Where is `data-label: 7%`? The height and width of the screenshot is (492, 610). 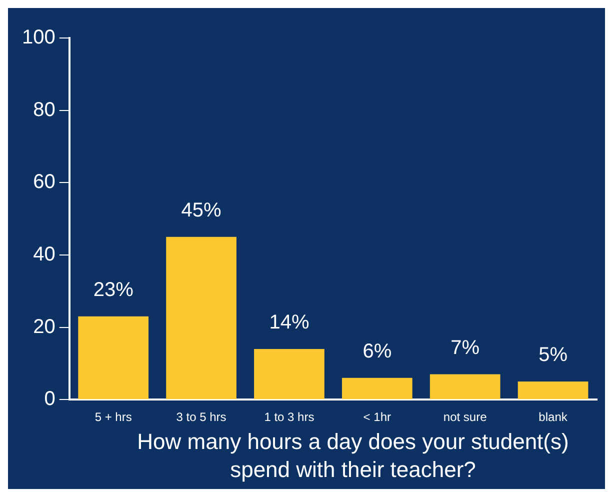
data-label: 7% is located at coordinates (465, 347).